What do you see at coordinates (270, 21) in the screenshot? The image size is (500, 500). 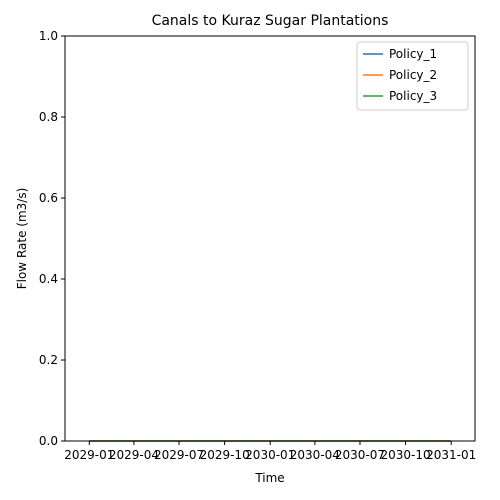 I see `chart-title: Canals to Kuraz Sugar Plantations` at bounding box center [270, 21].